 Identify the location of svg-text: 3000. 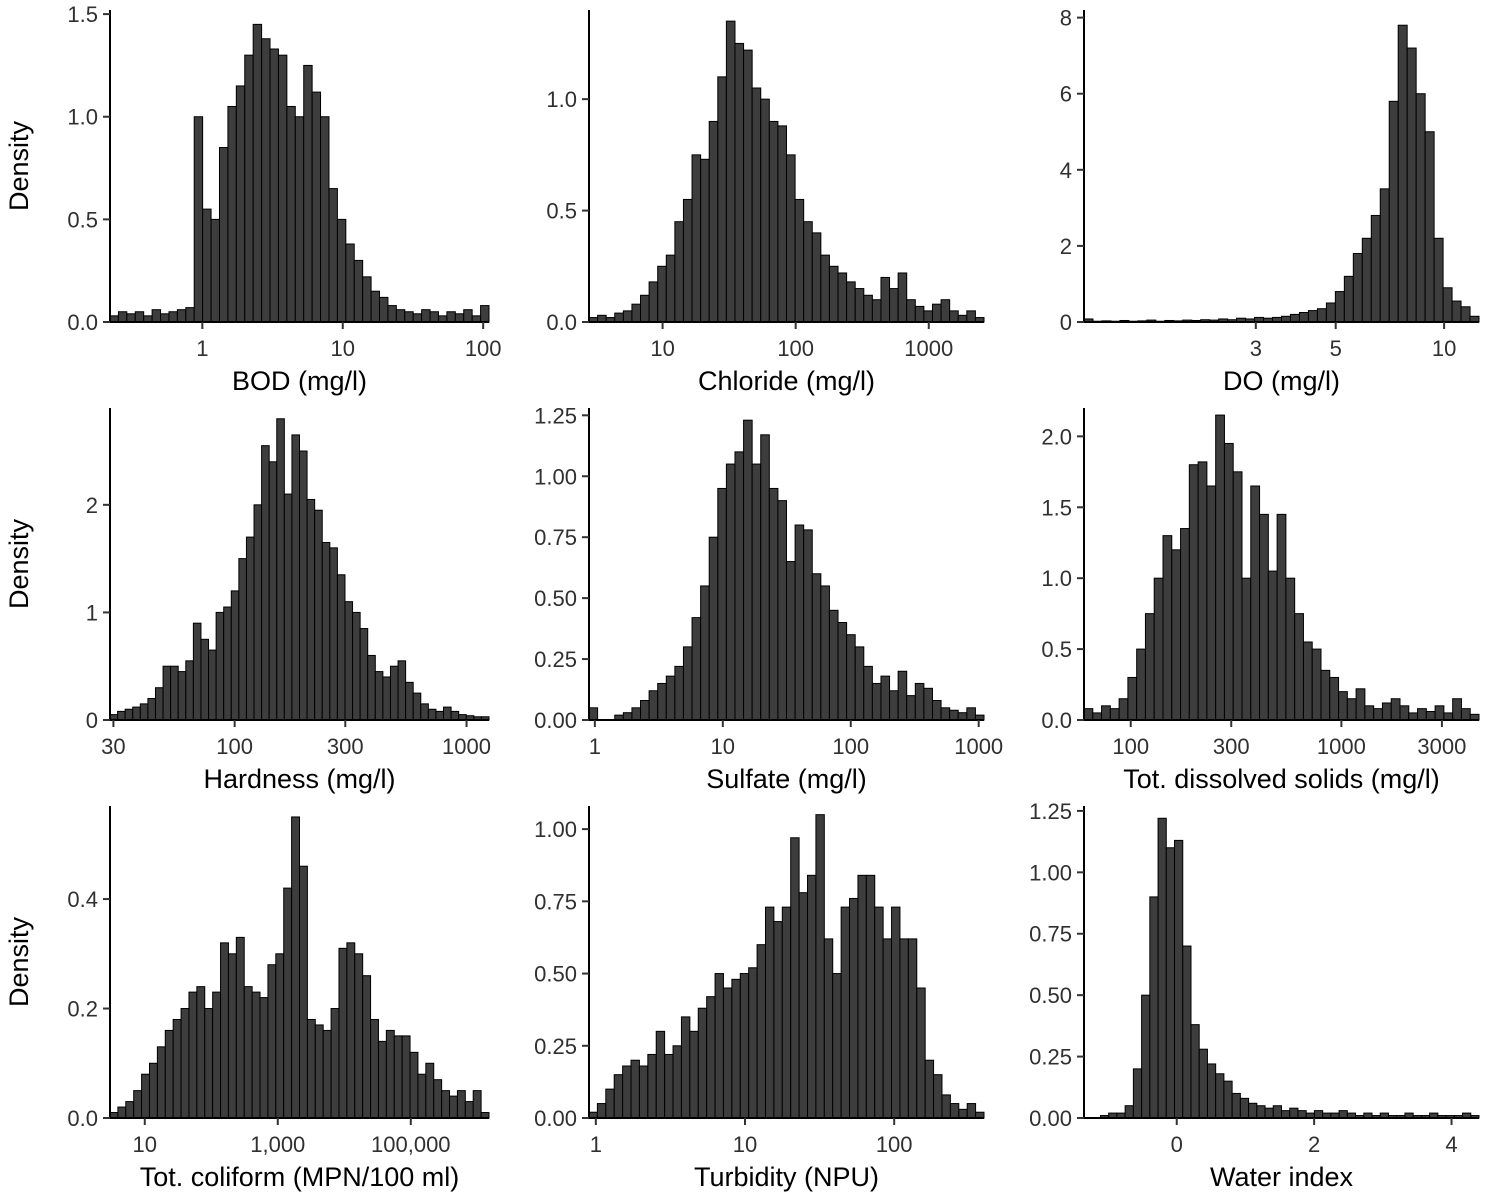
(1441, 746).